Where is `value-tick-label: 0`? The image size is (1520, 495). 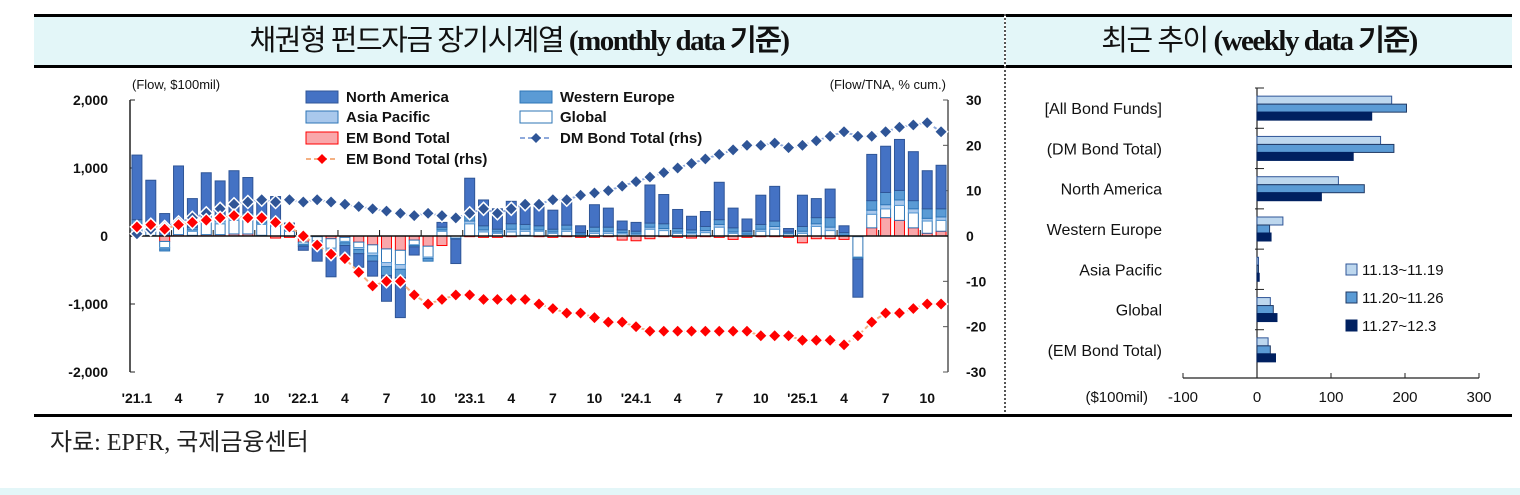 value-tick-label: 0 is located at coordinates (1257, 397).